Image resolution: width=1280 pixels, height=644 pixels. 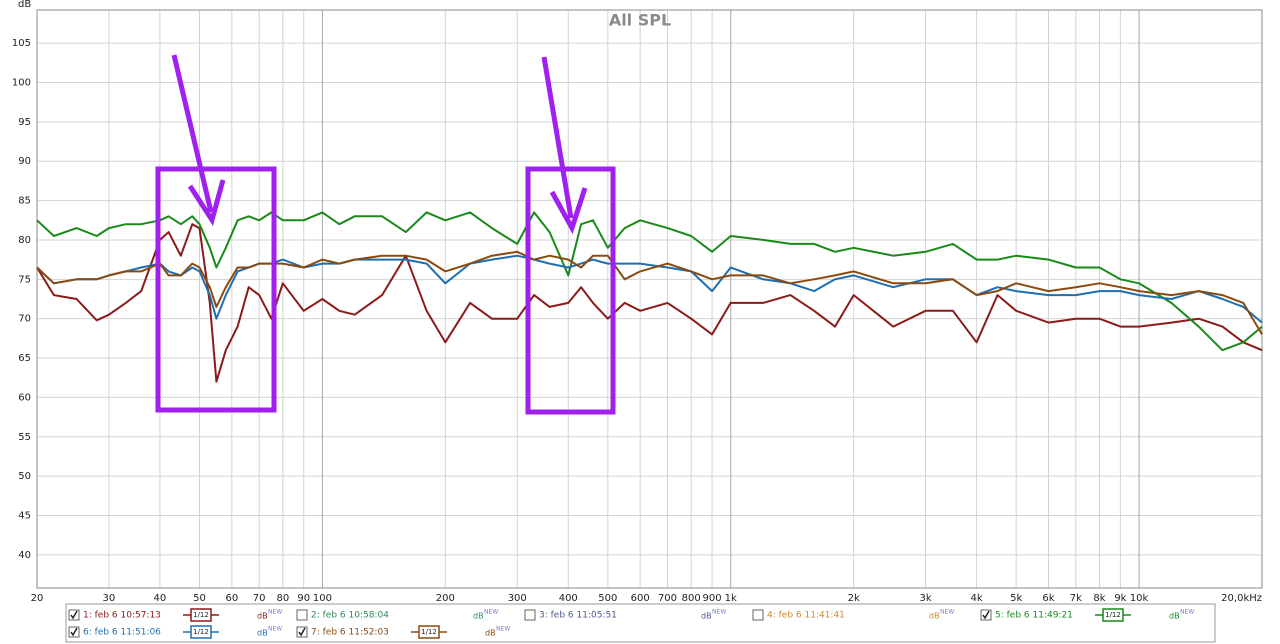 I want to click on y-tick-label: 95, so click(x=24, y=122).